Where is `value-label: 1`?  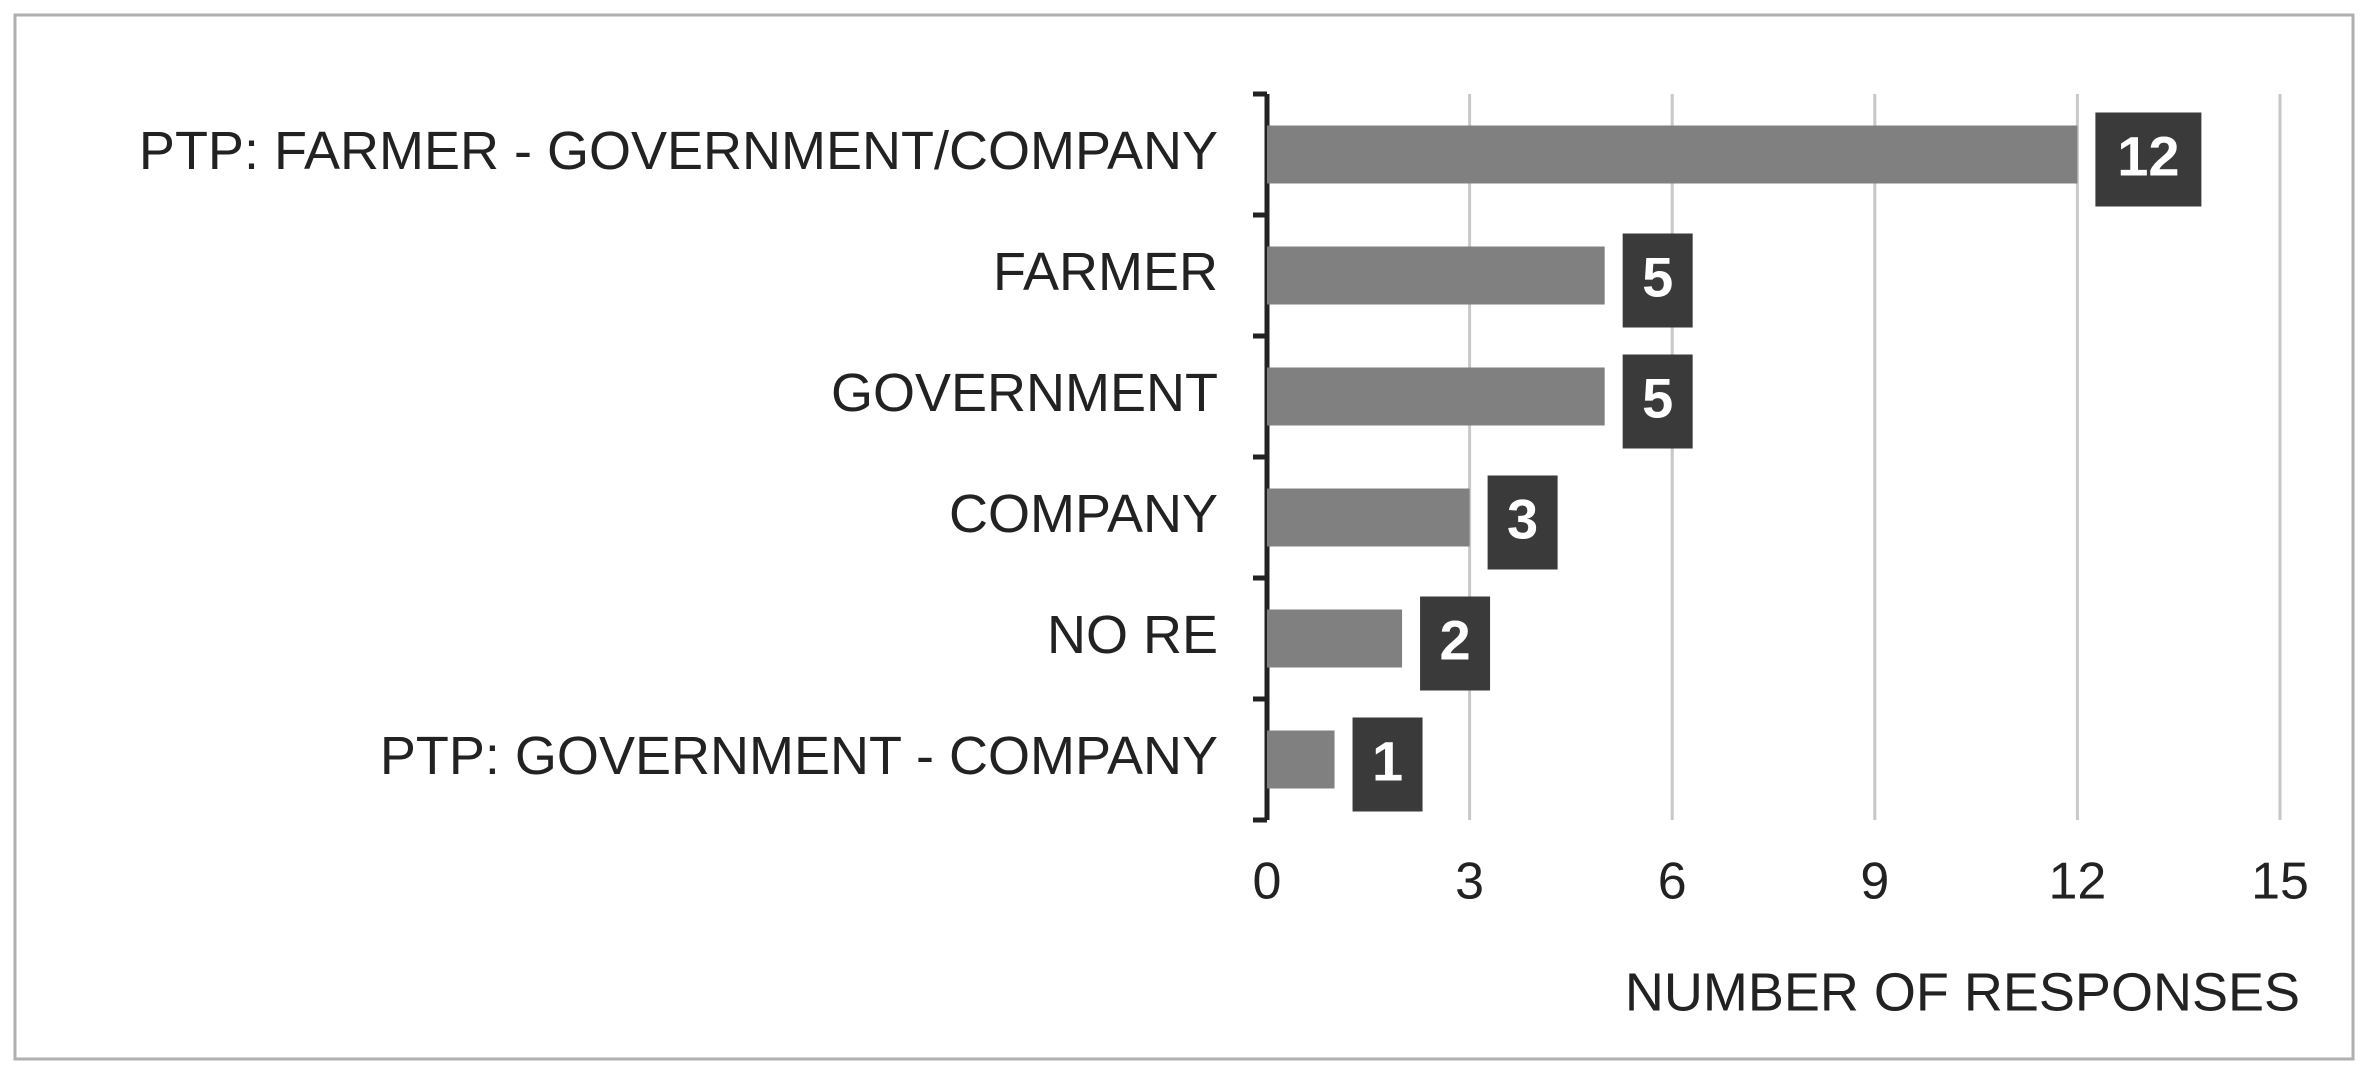
value-label: 1 is located at coordinates (1387, 760).